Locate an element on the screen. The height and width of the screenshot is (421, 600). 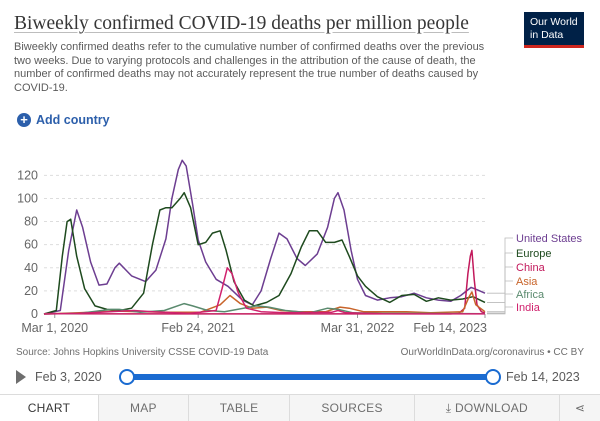
legend-label: United States is located at coordinates (549, 239).